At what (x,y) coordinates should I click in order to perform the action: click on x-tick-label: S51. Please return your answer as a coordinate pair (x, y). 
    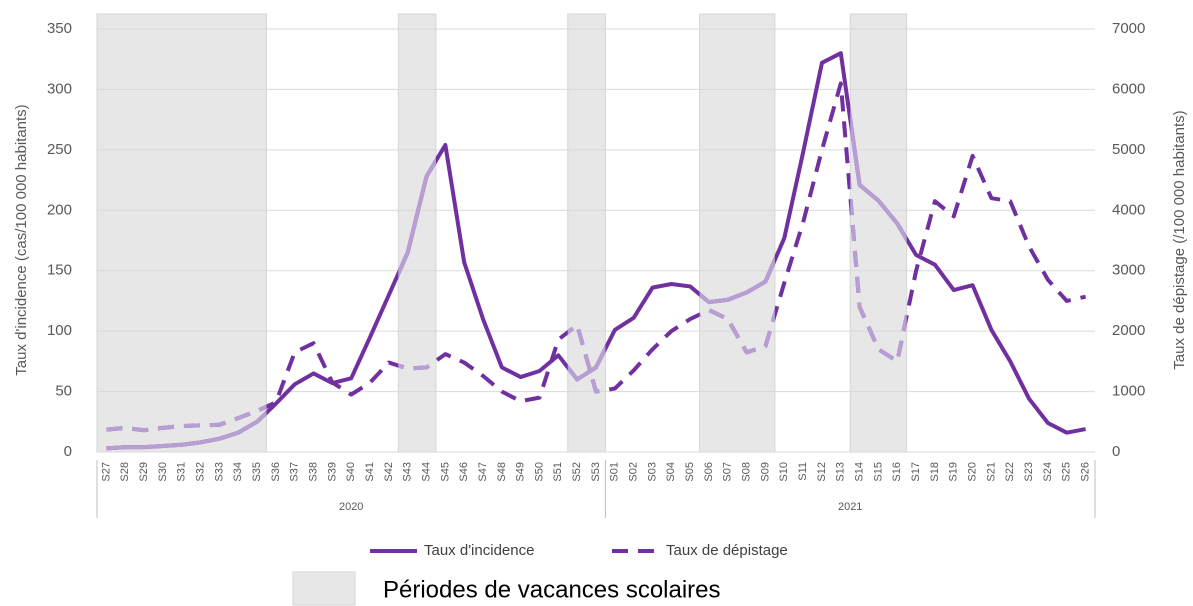
    Looking at the image, I should click on (558, 472).